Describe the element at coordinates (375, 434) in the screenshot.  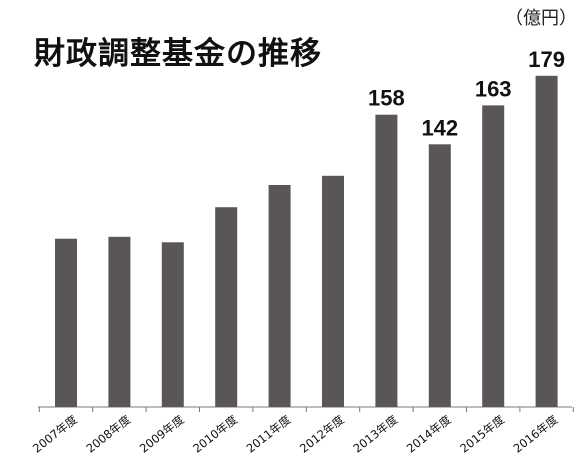
I see `x-tick-label: 2013年度` at that location.